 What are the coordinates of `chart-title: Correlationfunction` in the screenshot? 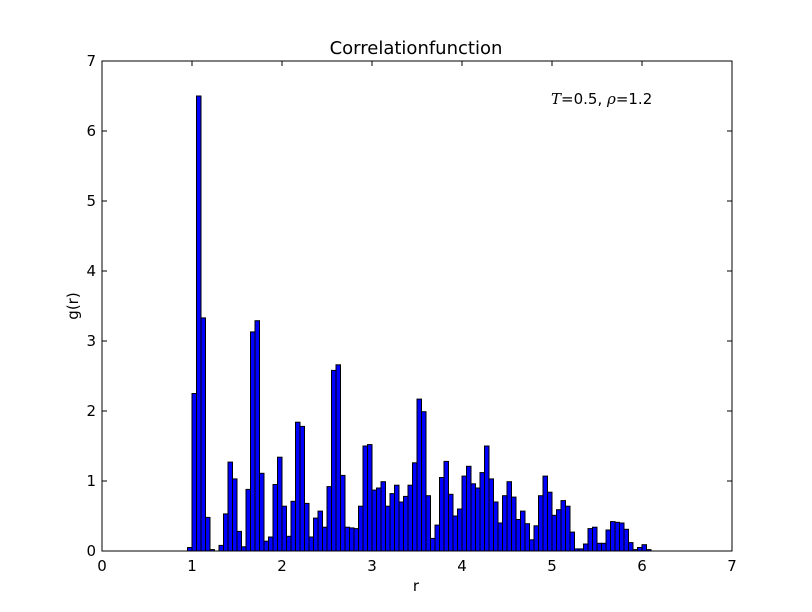 It's located at (416, 48).